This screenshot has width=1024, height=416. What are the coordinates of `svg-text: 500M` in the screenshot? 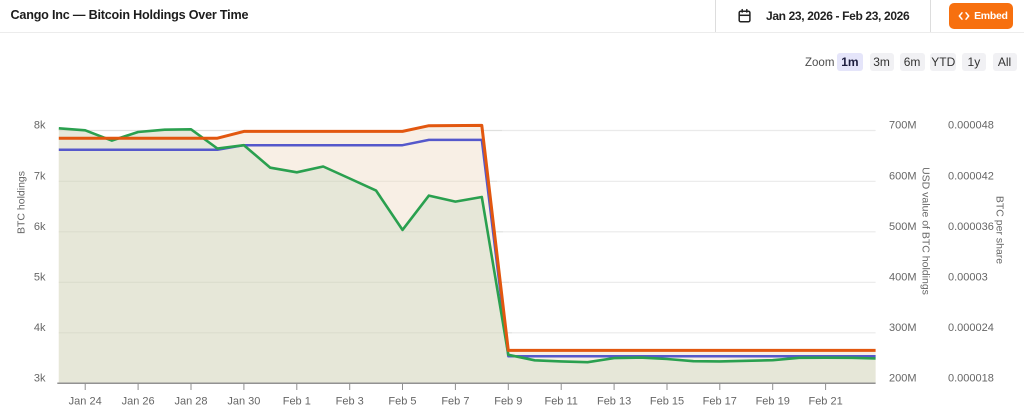 It's located at (903, 227).